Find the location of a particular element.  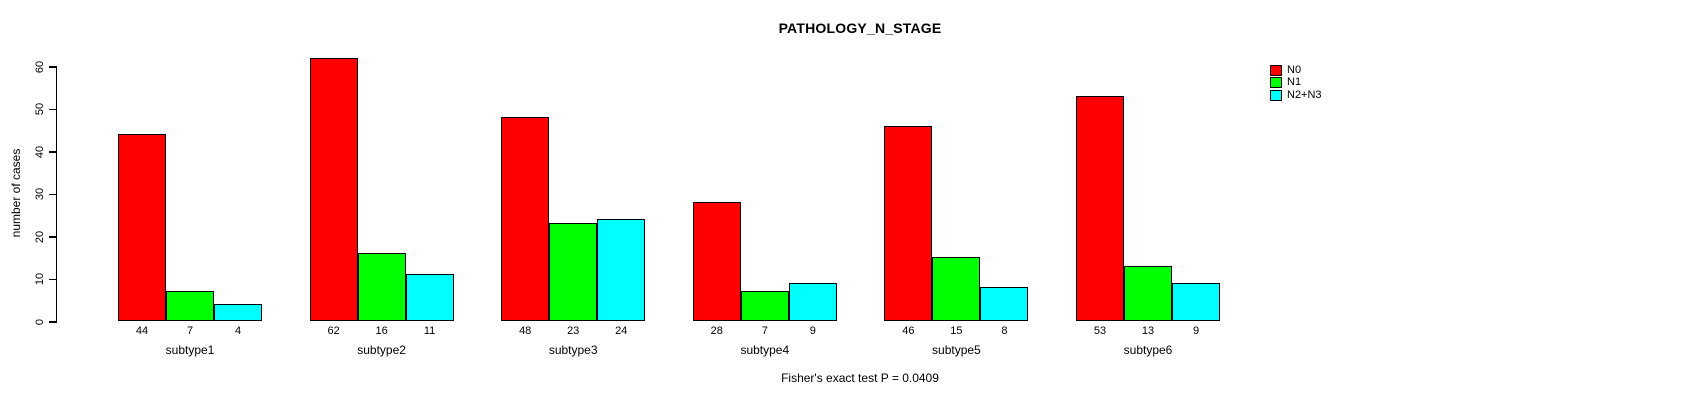

bar-value-label: 11 is located at coordinates (429, 331).